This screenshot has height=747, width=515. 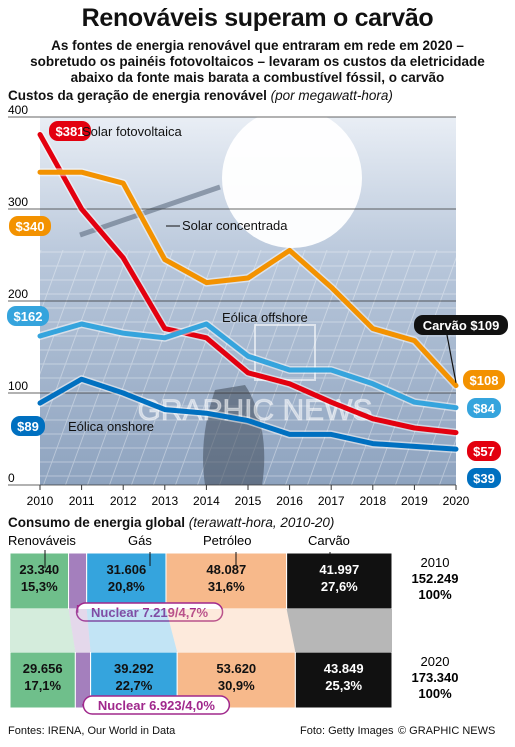 I want to click on bar-percent-label: 27,6%, so click(x=339, y=586).